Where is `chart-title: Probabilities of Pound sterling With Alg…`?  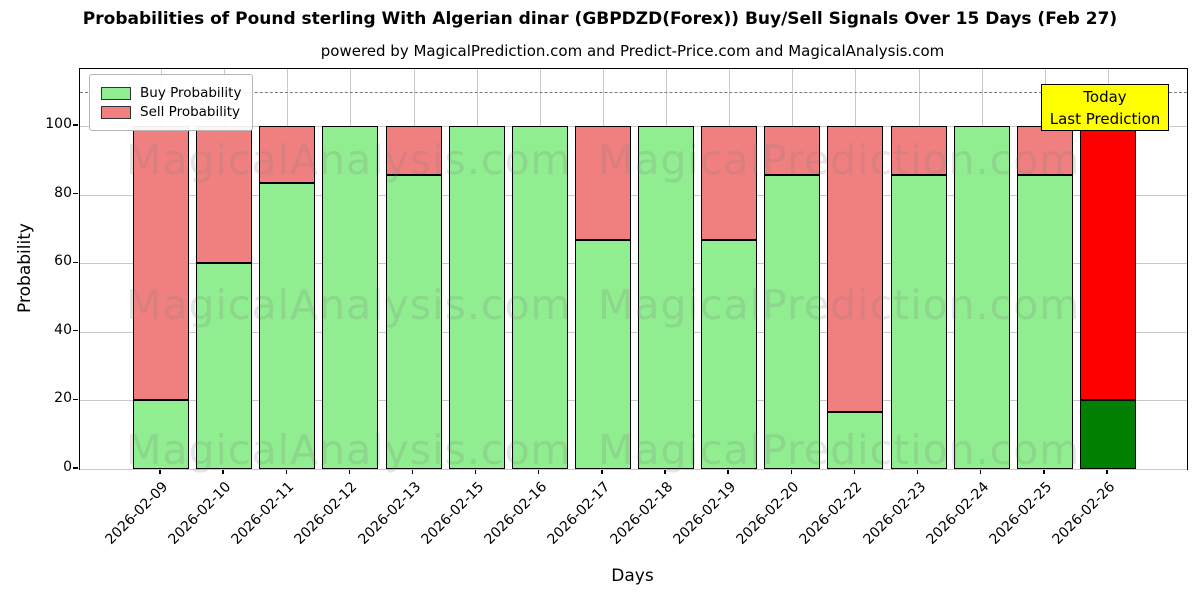 chart-title: Probabilities of Pound sterling With Alg… is located at coordinates (600, 19).